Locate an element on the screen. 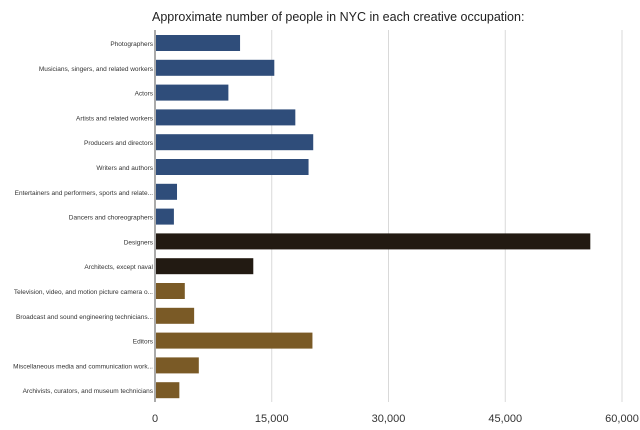 This screenshot has width=640, height=430. tick-labels: 0 15,000 30,000 45,000 60,000 is located at coordinates (395, 419).